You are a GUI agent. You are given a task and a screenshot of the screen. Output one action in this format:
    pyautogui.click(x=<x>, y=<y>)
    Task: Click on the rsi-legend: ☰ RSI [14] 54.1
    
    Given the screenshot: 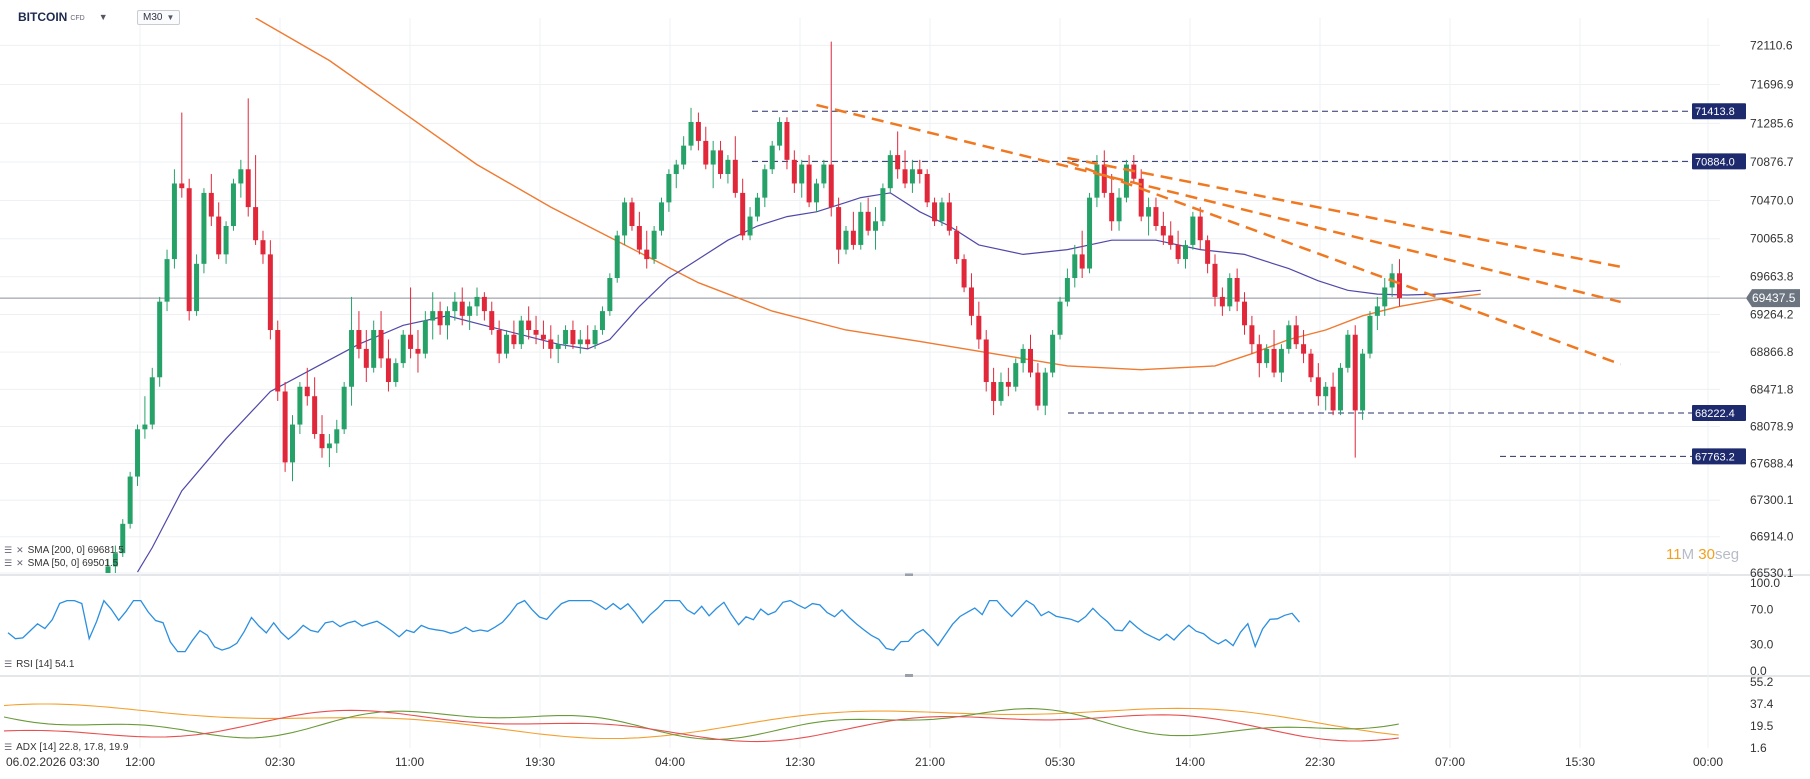 What is the action you would take?
    pyautogui.click(x=39, y=664)
    